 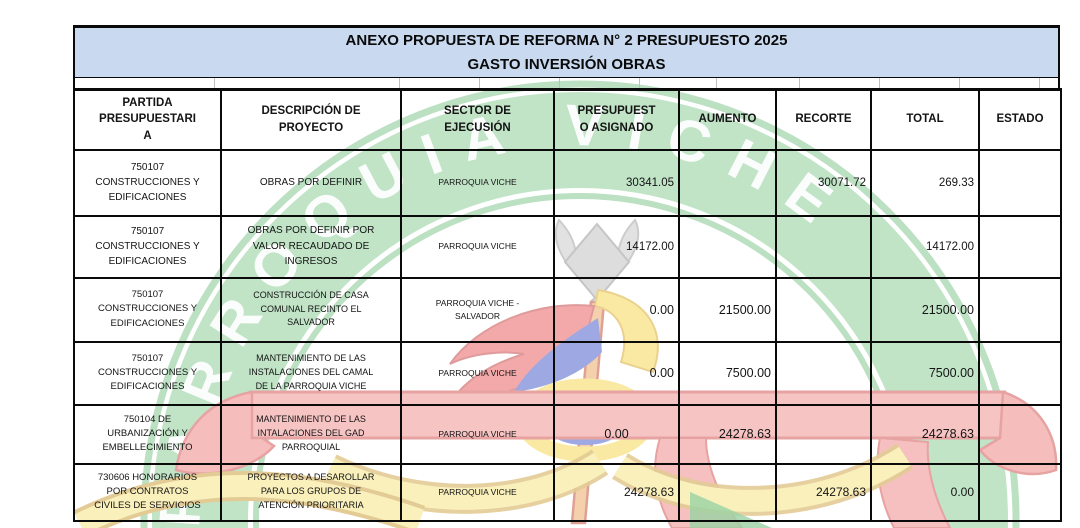 I want to click on cell-presupuesto: 30341.05, so click(x=616, y=182).